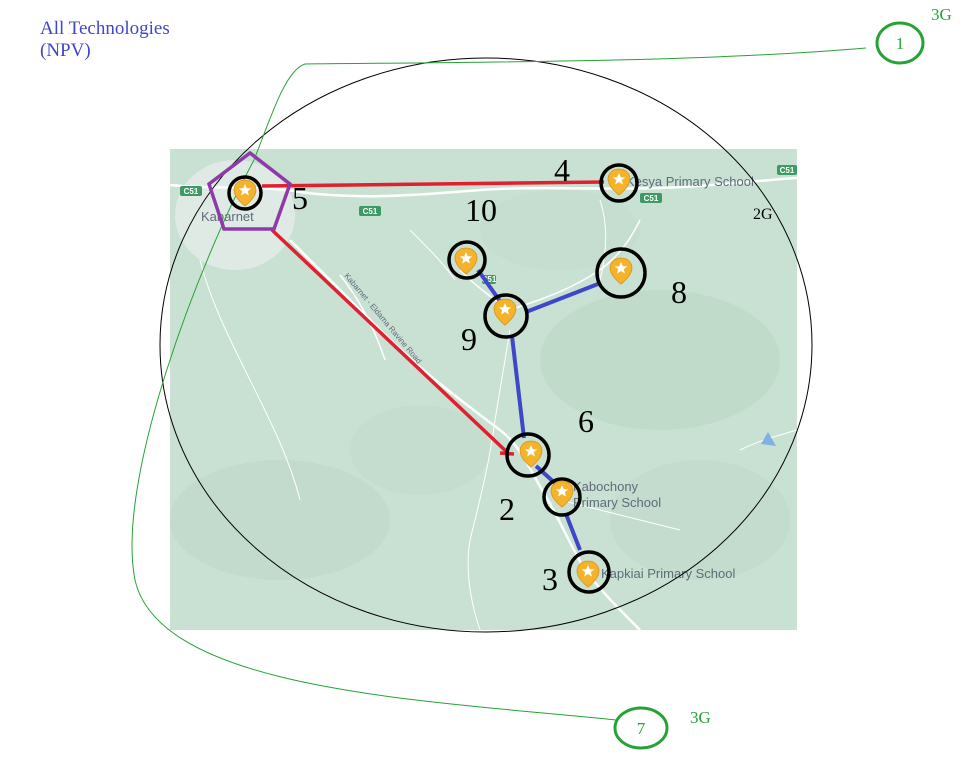 This screenshot has height=757, width=963. Describe the element at coordinates (469, 339) in the screenshot. I see `node-label-9: 9` at that location.